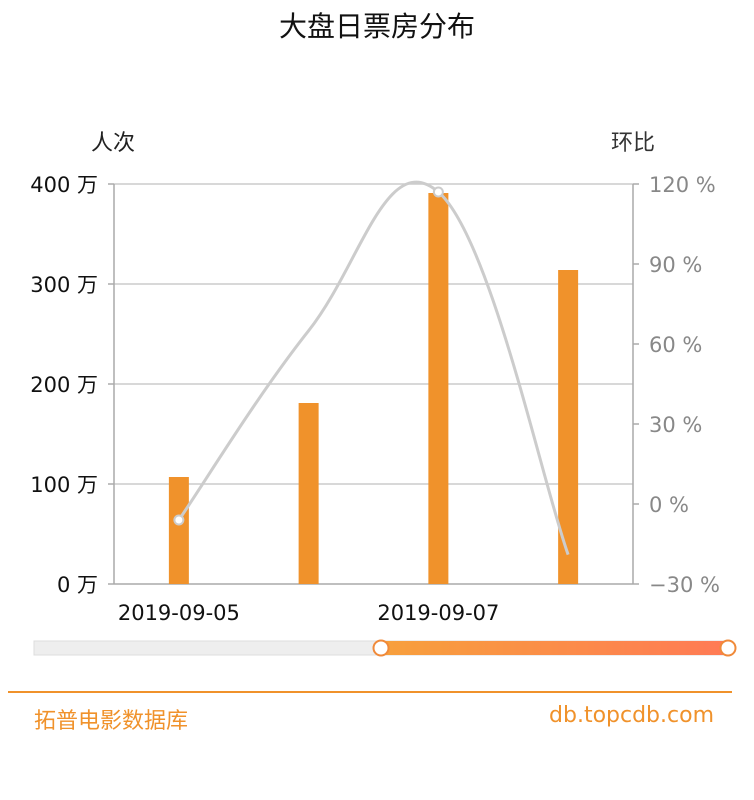  I want to click on footer-brand: 拓普电影数据库, so click(111, 721).